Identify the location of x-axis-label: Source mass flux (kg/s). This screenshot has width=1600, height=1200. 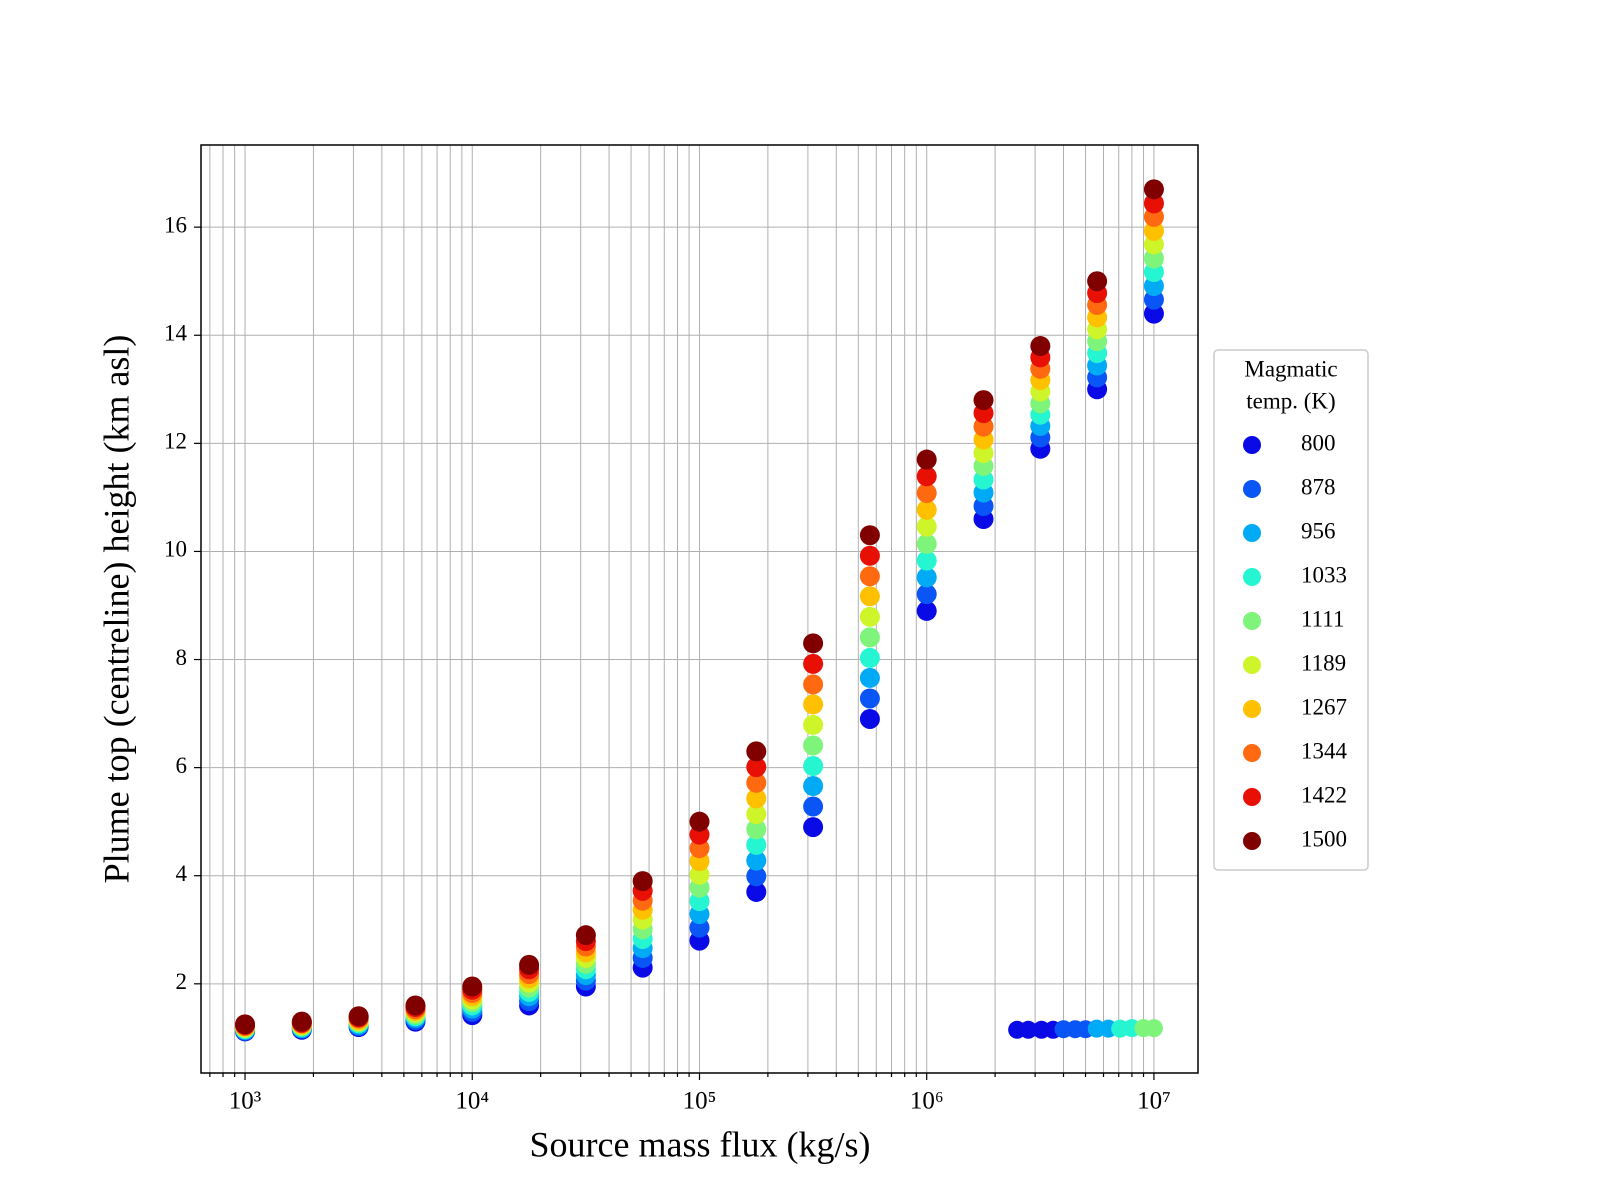
(700, 1144).